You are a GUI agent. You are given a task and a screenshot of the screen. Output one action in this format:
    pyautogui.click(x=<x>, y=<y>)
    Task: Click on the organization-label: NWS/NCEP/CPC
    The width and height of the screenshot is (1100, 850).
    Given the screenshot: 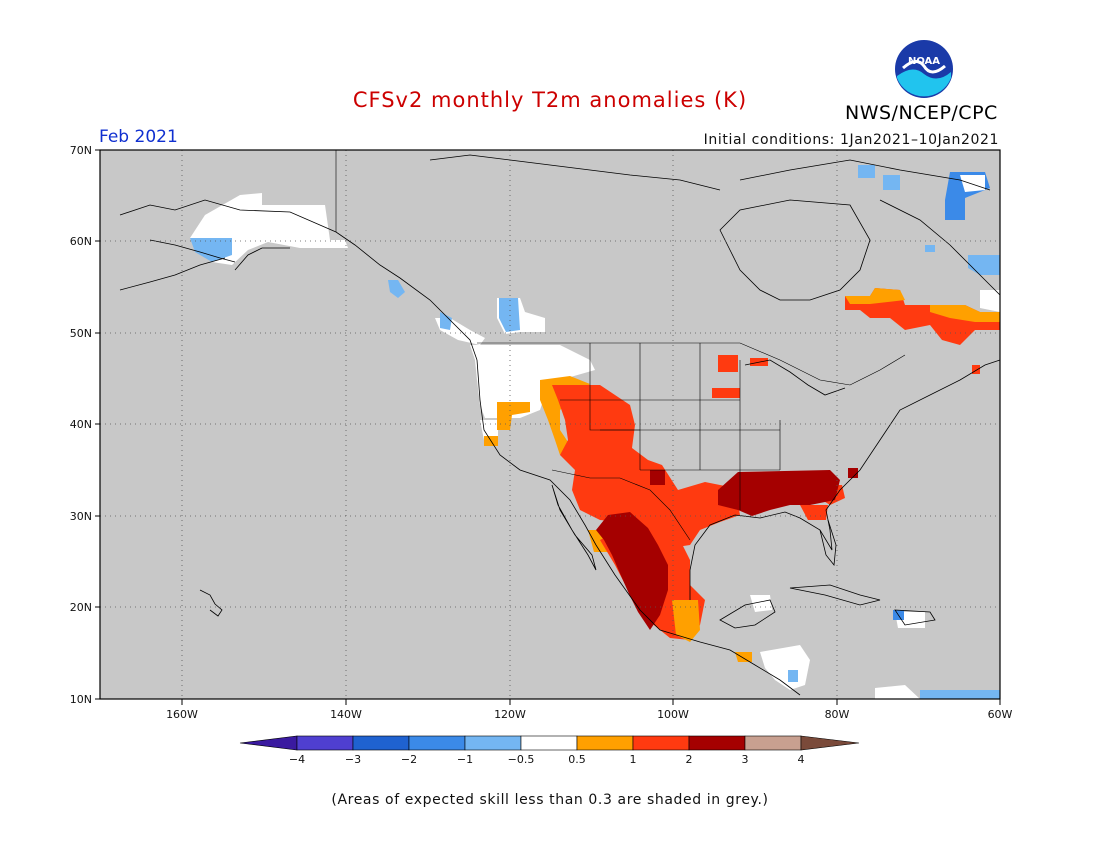 What is the action you would take?
    pyautogui.click(x=921, y=113)
    